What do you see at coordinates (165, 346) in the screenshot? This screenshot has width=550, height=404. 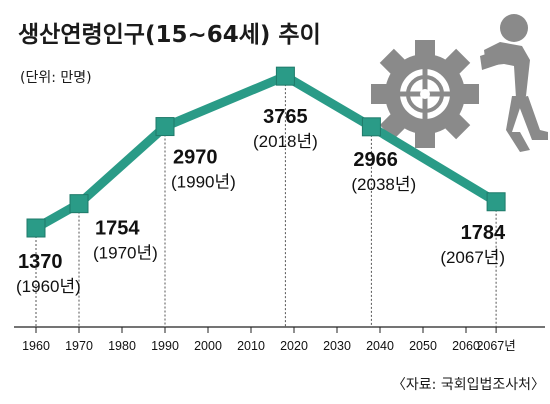 I see `x-tick-label: 1990` at bounding box center [165, 346].